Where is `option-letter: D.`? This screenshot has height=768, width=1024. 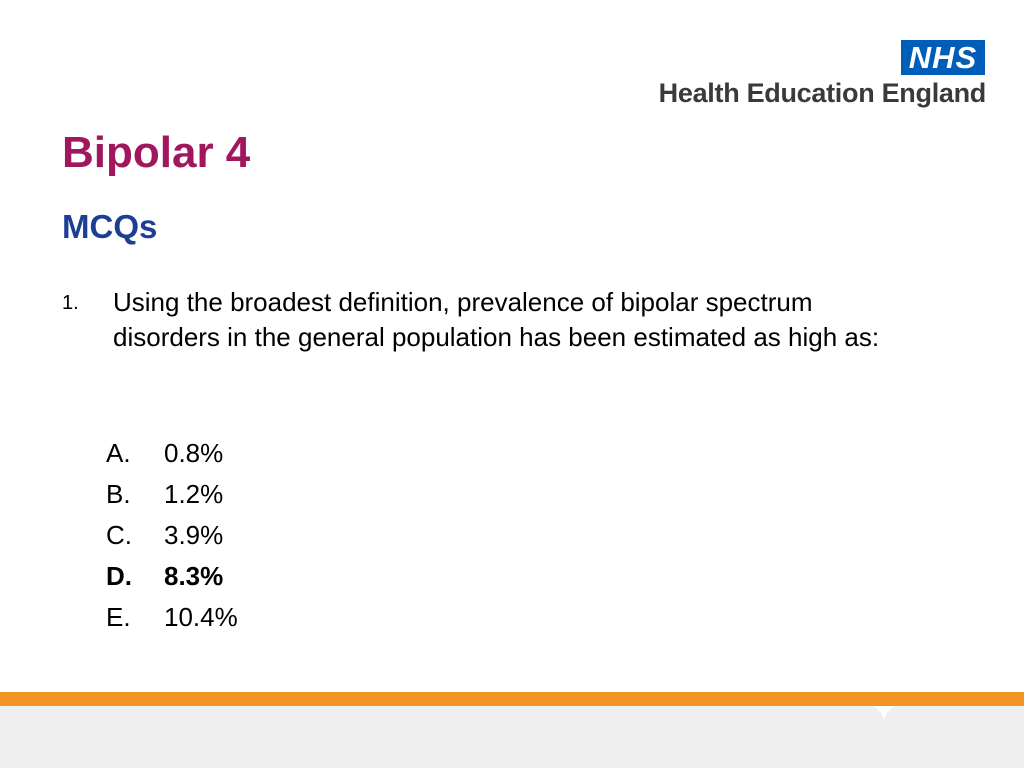 option-letter: D. is located at coordinates (119, 576).